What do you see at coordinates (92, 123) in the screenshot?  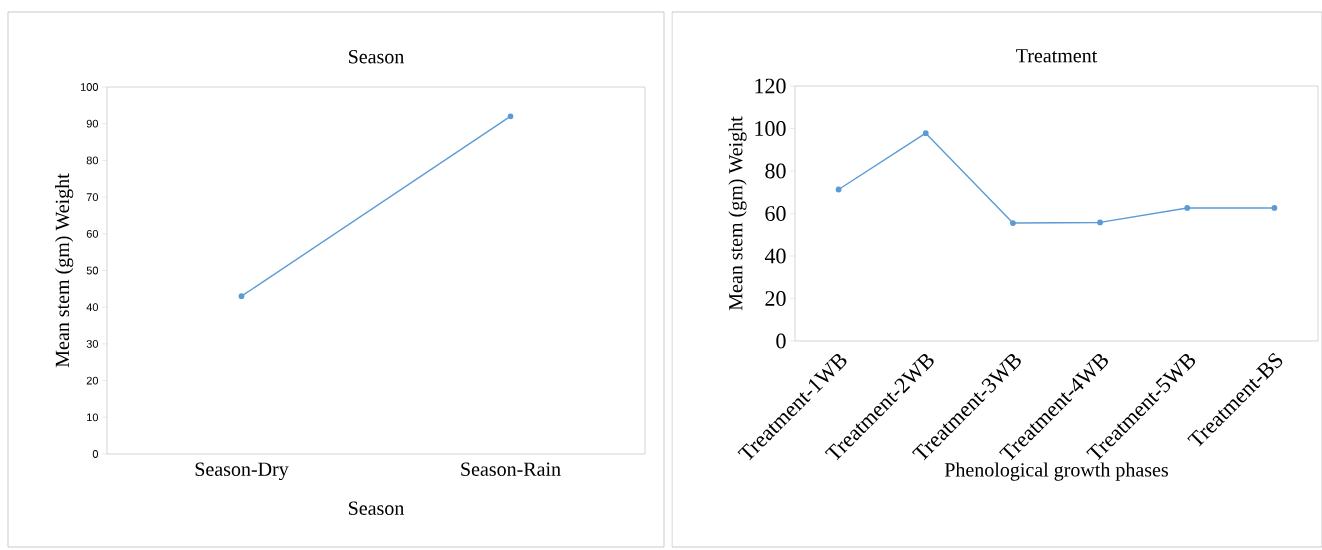 I see `y-tick-label: 90` at bounding box center [92, 123].